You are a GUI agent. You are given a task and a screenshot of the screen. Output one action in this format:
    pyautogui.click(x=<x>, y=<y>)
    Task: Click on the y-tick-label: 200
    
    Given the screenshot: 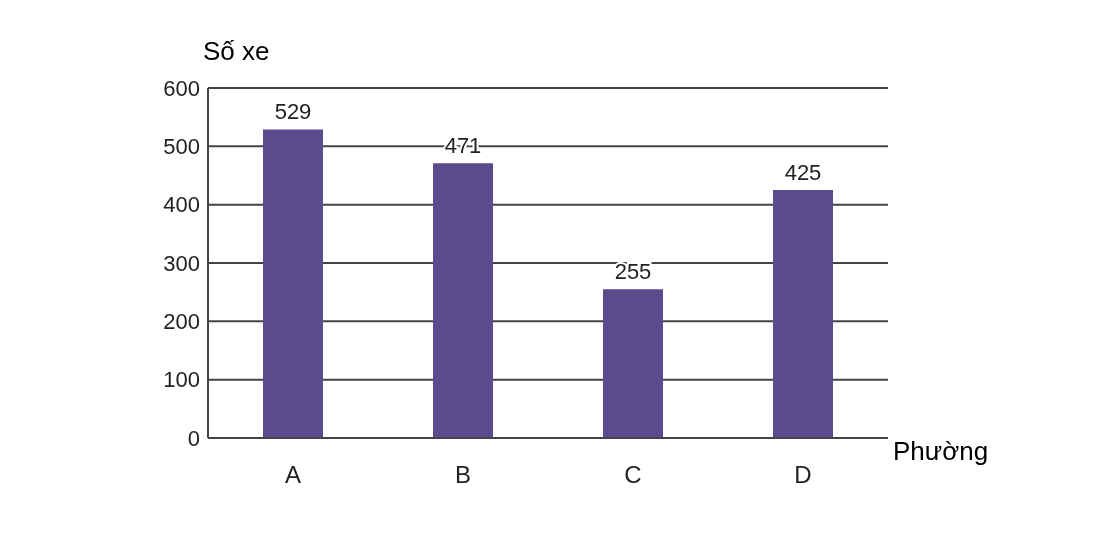 What is the action you would take?
    pyautogui.click(x=181, y=322)
    